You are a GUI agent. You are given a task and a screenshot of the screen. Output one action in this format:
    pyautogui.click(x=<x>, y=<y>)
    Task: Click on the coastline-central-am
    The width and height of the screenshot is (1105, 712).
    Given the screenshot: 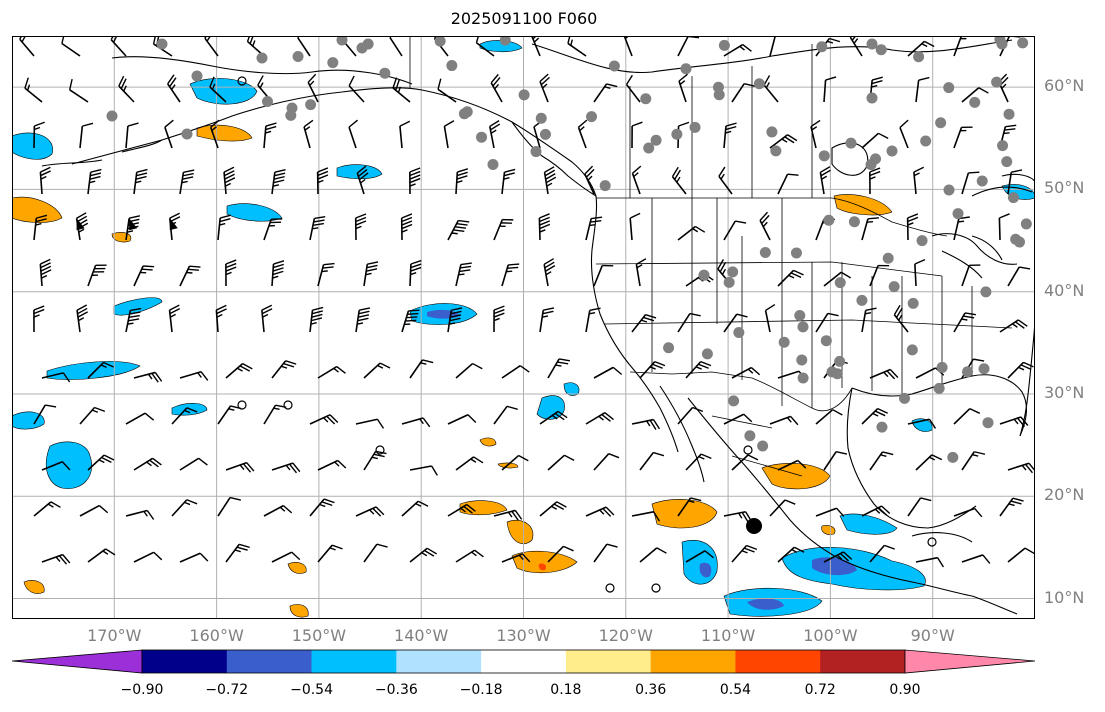 What is the action you would take?
    pyautogui.click(x=994, y=605)
    